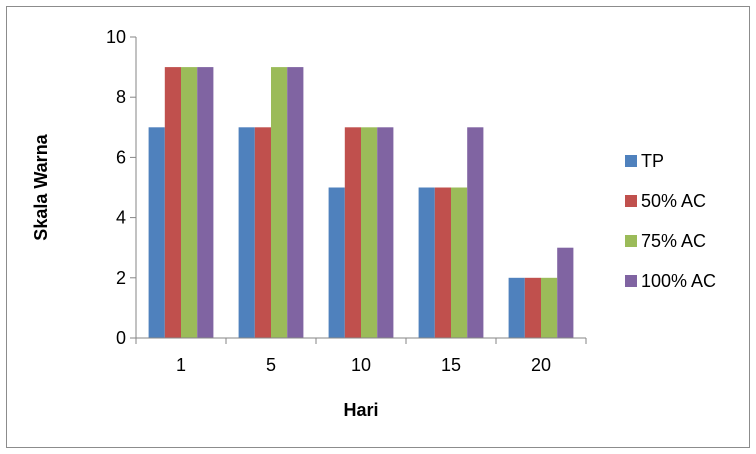 The width and height of the screenshot is (756, 454). I want to click on y-tick-label: 6, so click(121, 157).